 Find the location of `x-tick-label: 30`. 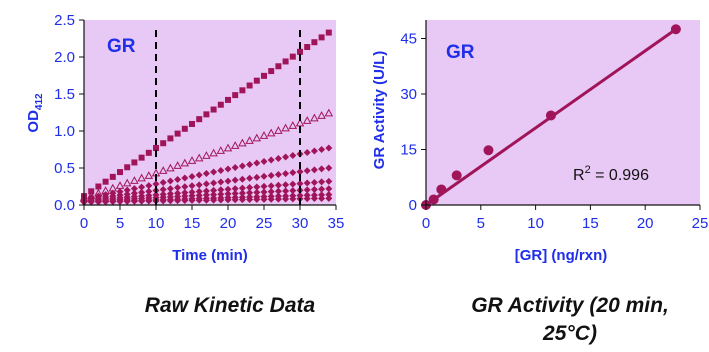

x-tick-label: 30 is located at coordinates (300, 223).